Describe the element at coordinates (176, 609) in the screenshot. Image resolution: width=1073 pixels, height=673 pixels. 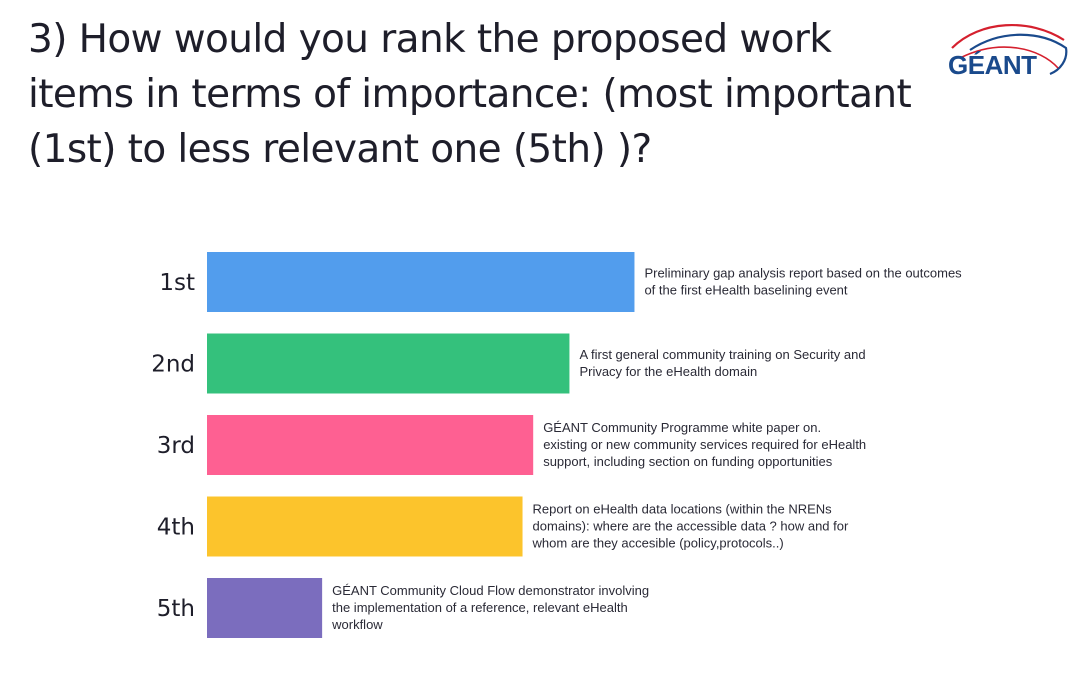
I see `category-label-5th: 5th` at that location.